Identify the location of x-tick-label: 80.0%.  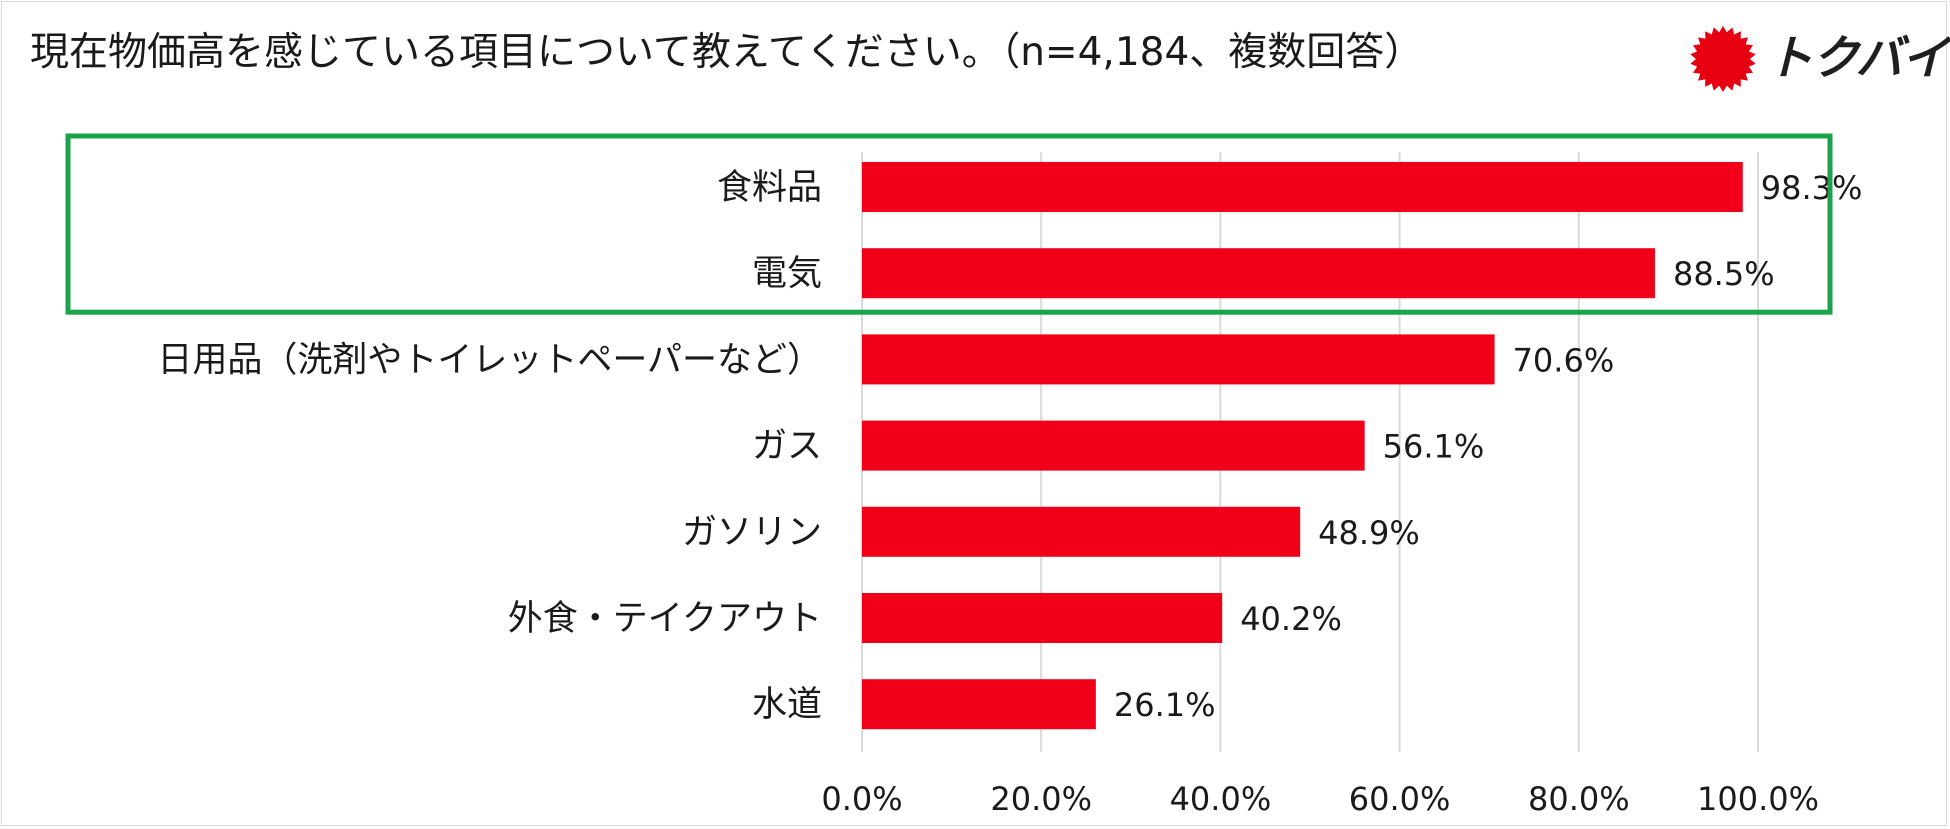
(1579, 799).